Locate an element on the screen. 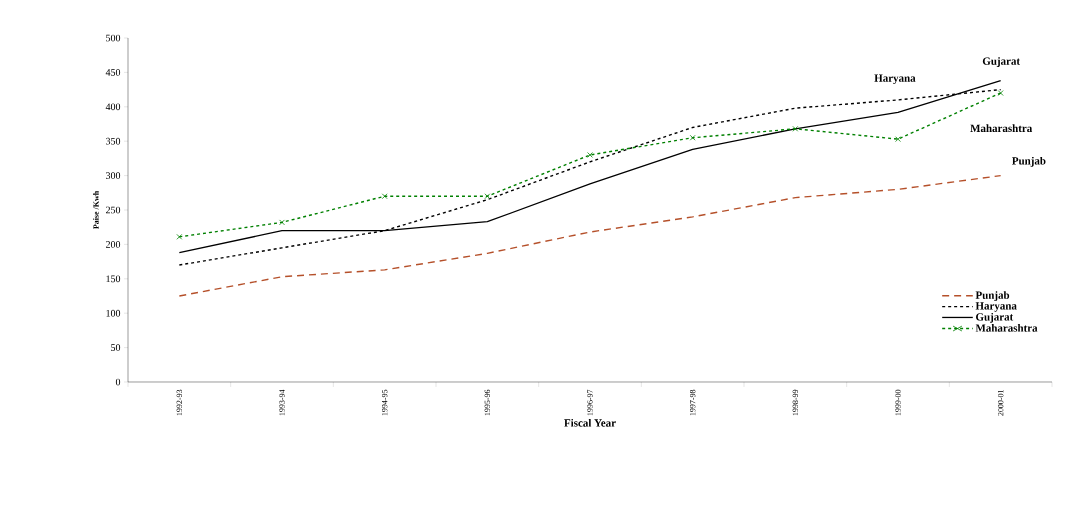 Image resolution: width=1076 pixels, height=506 pixels. y-tick-label: 200 is located at coordinates (113, 244).